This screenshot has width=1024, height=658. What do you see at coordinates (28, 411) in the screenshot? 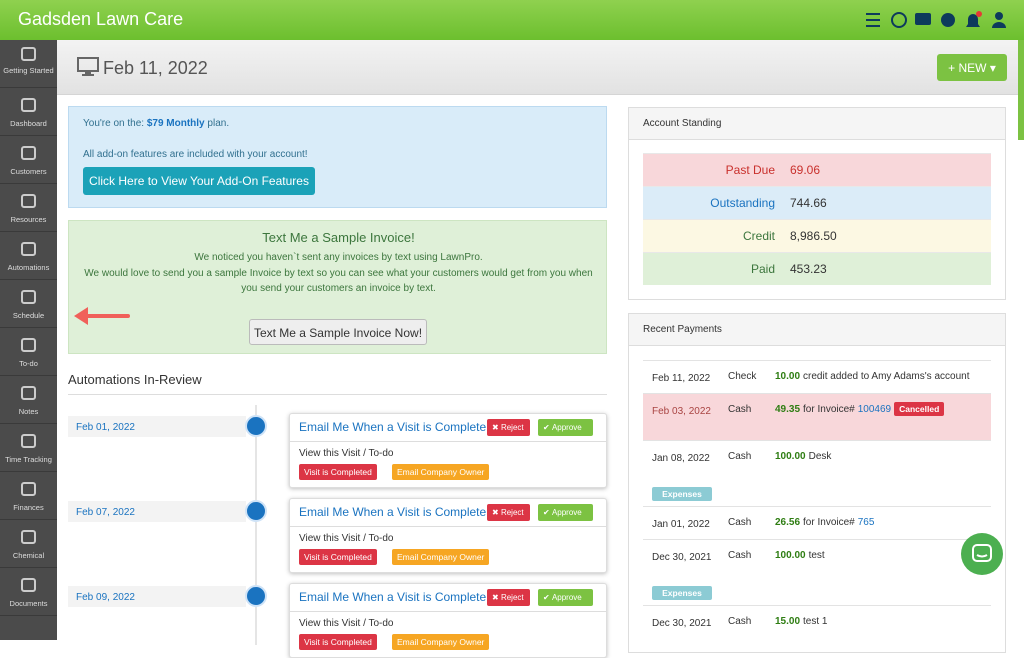
I see `nav-label: Notes` at bounding box center [28, 411].